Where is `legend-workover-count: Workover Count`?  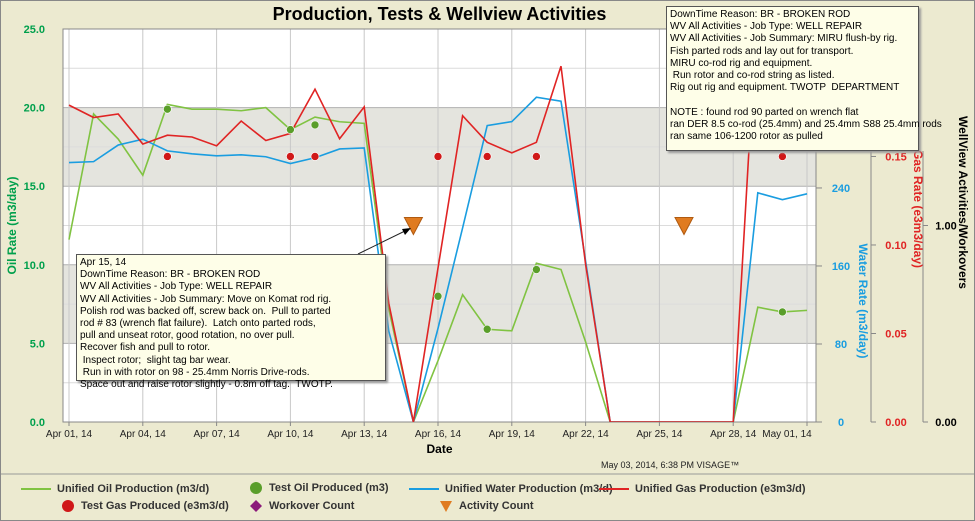
legend-workover-count: Workover Count is located at coordinates (301, 506).